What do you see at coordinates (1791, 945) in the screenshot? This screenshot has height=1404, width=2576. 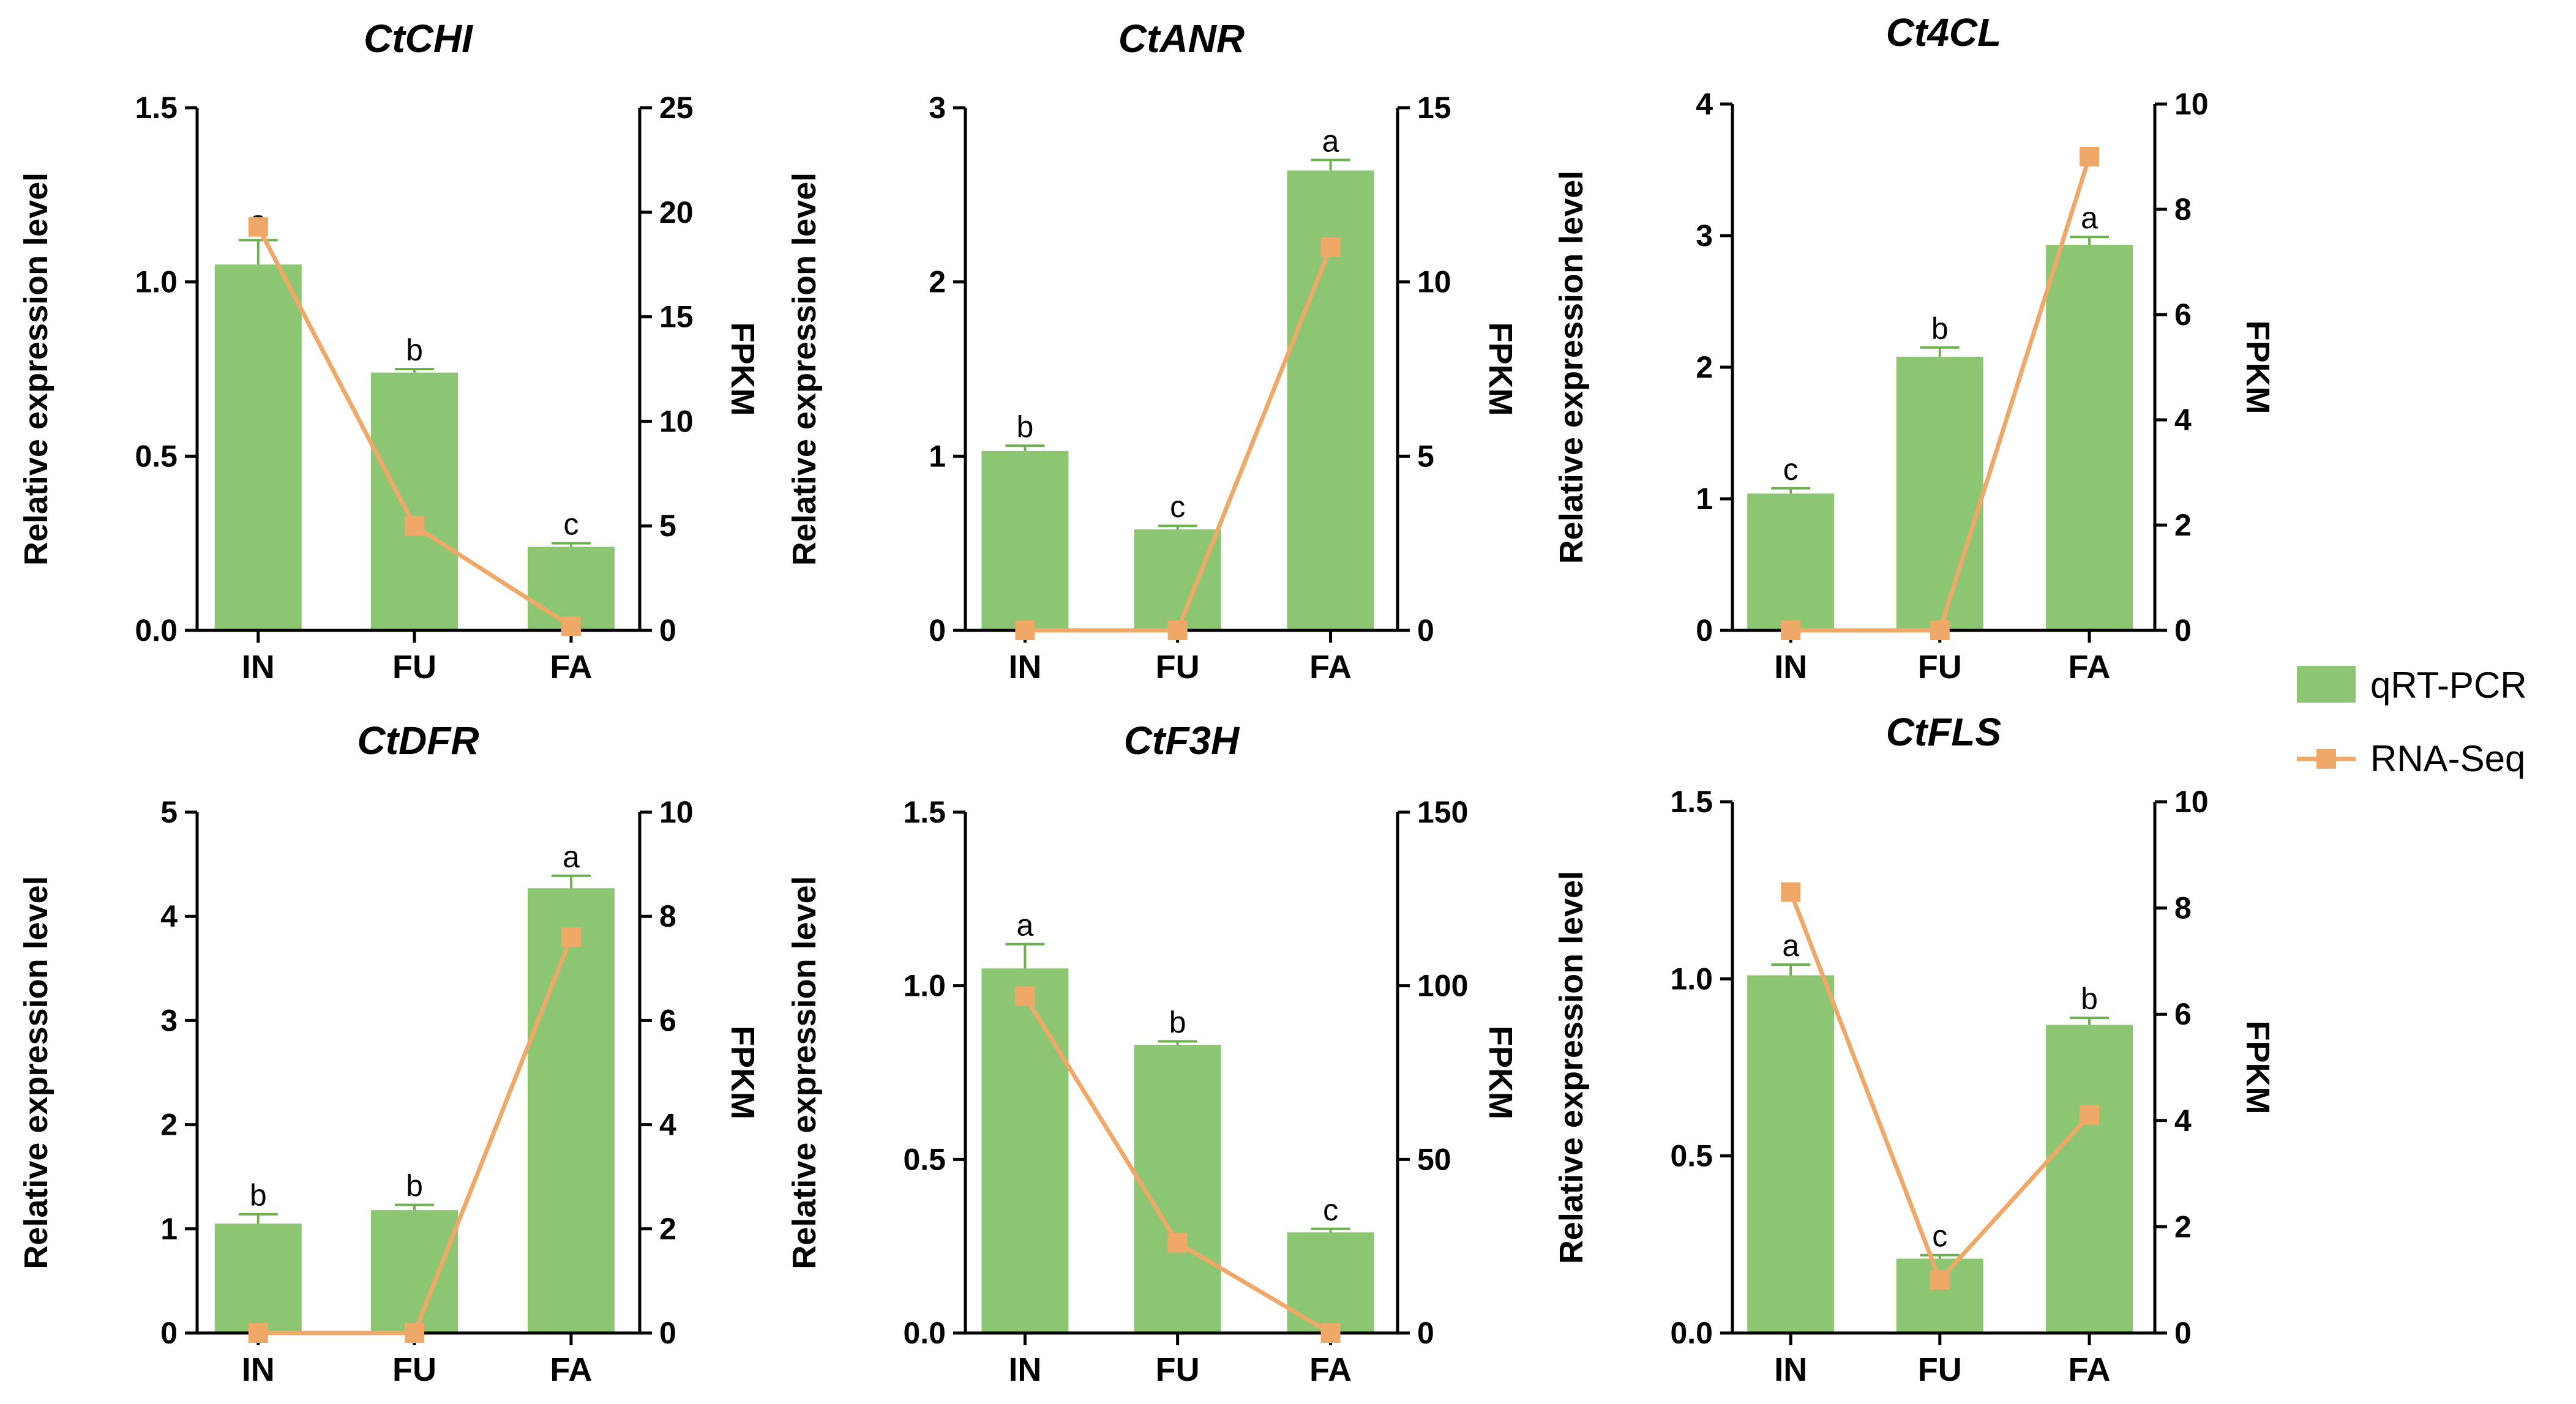 I see `significance-letter-IN: a` at bounding box center [1791, 945].